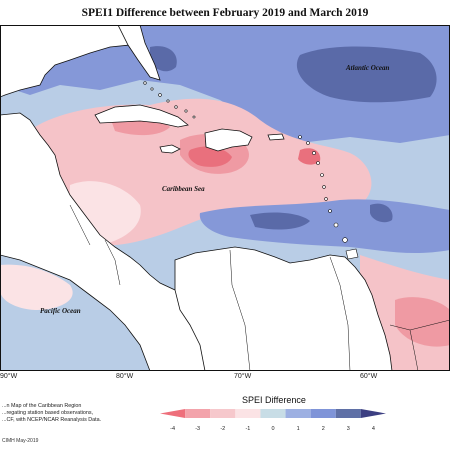 The width and height of the screenshot is (450, 450). I want to click on pacific-pink-region, so click(36, 287).